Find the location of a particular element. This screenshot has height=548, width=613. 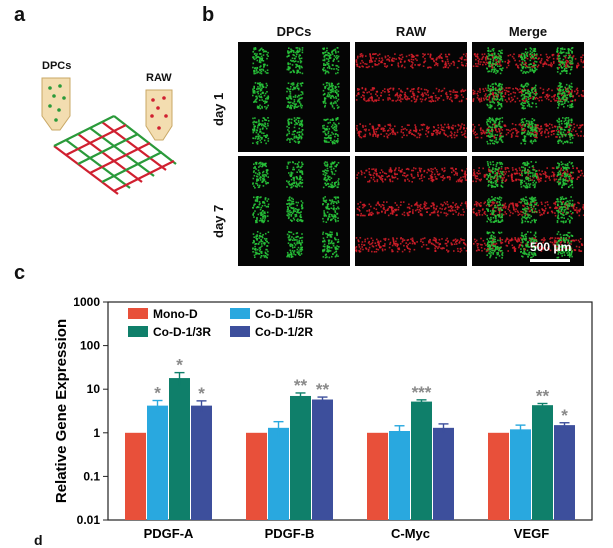

x-tick-label: VEGF is located at coordinates (531, 533).